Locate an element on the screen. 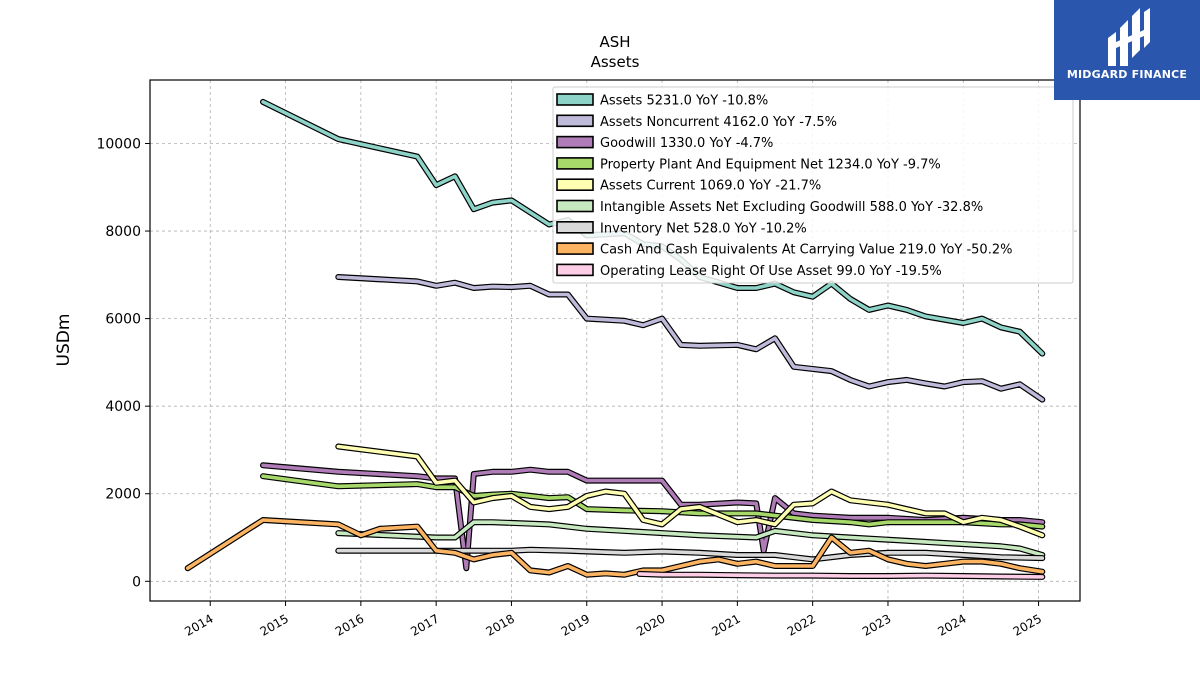  x-tick-label: 2016 is located at coordinates (349, 624).